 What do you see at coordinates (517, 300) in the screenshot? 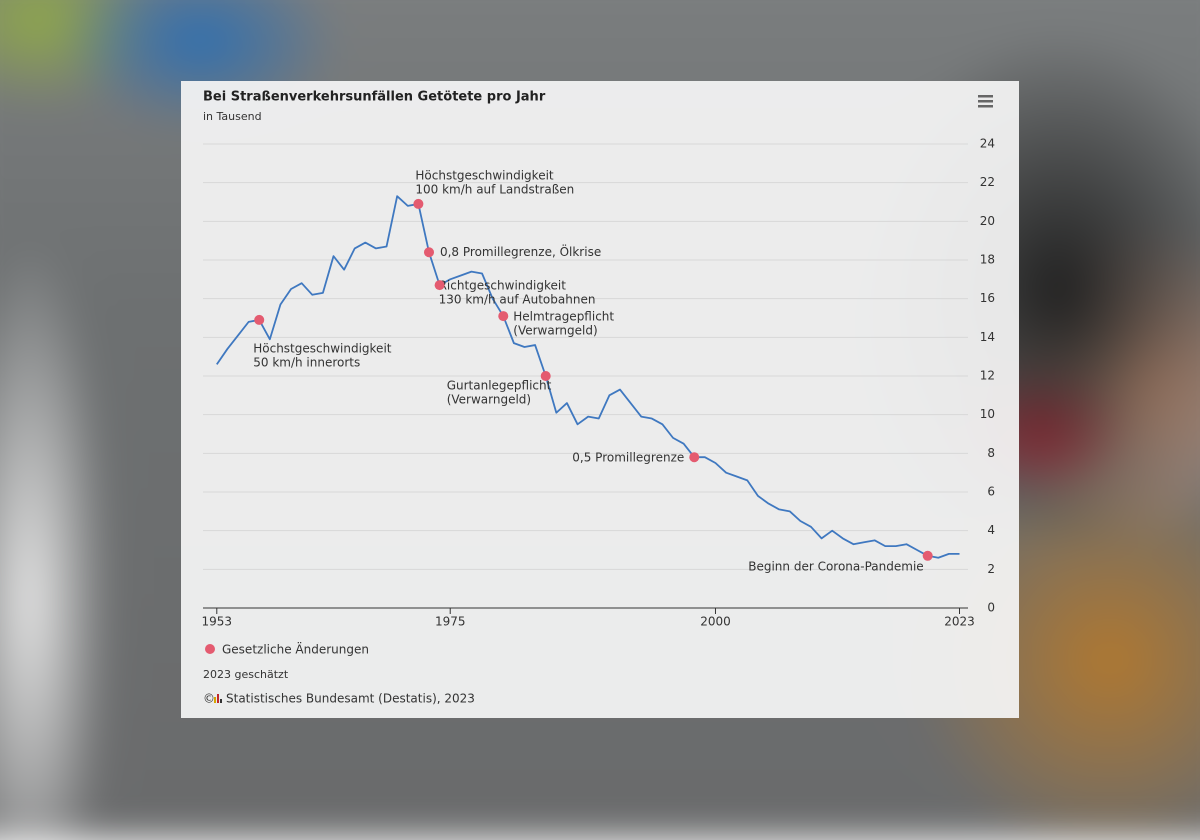
I see `annotation: 130 km/h auf Autobahnen` at bounding box center [517, 300].